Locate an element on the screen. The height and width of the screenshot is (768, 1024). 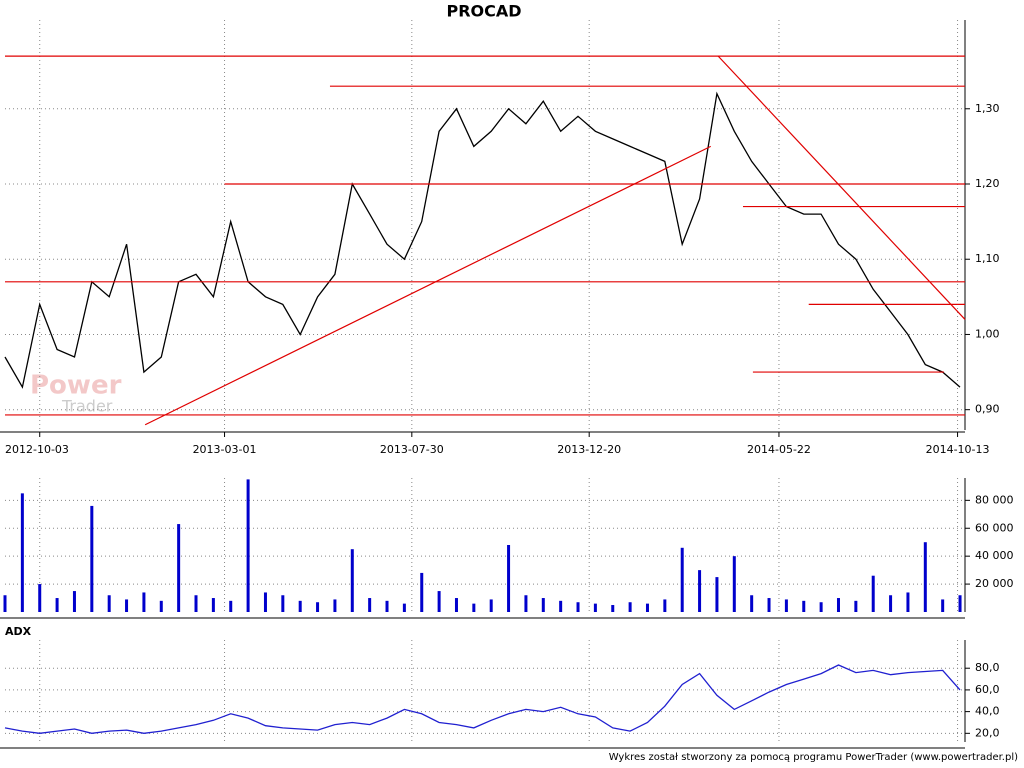
x-tick-label: 2014-10-13 is located at coordinates (958, 449).